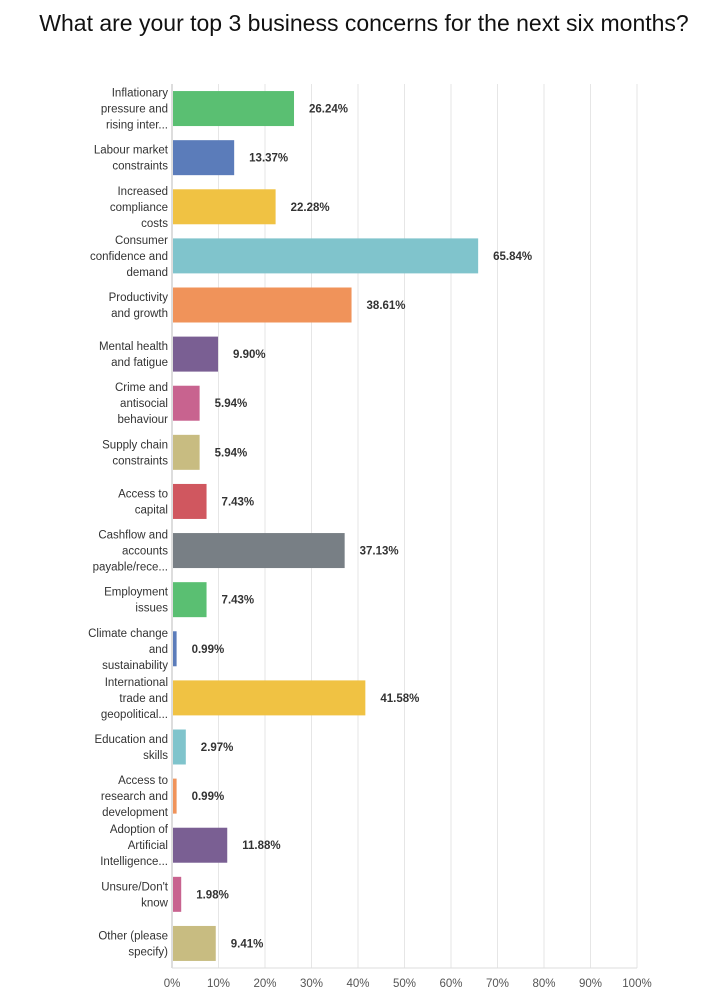  I want to click on category-label: Unsure/Don't know, so click(135, 895).